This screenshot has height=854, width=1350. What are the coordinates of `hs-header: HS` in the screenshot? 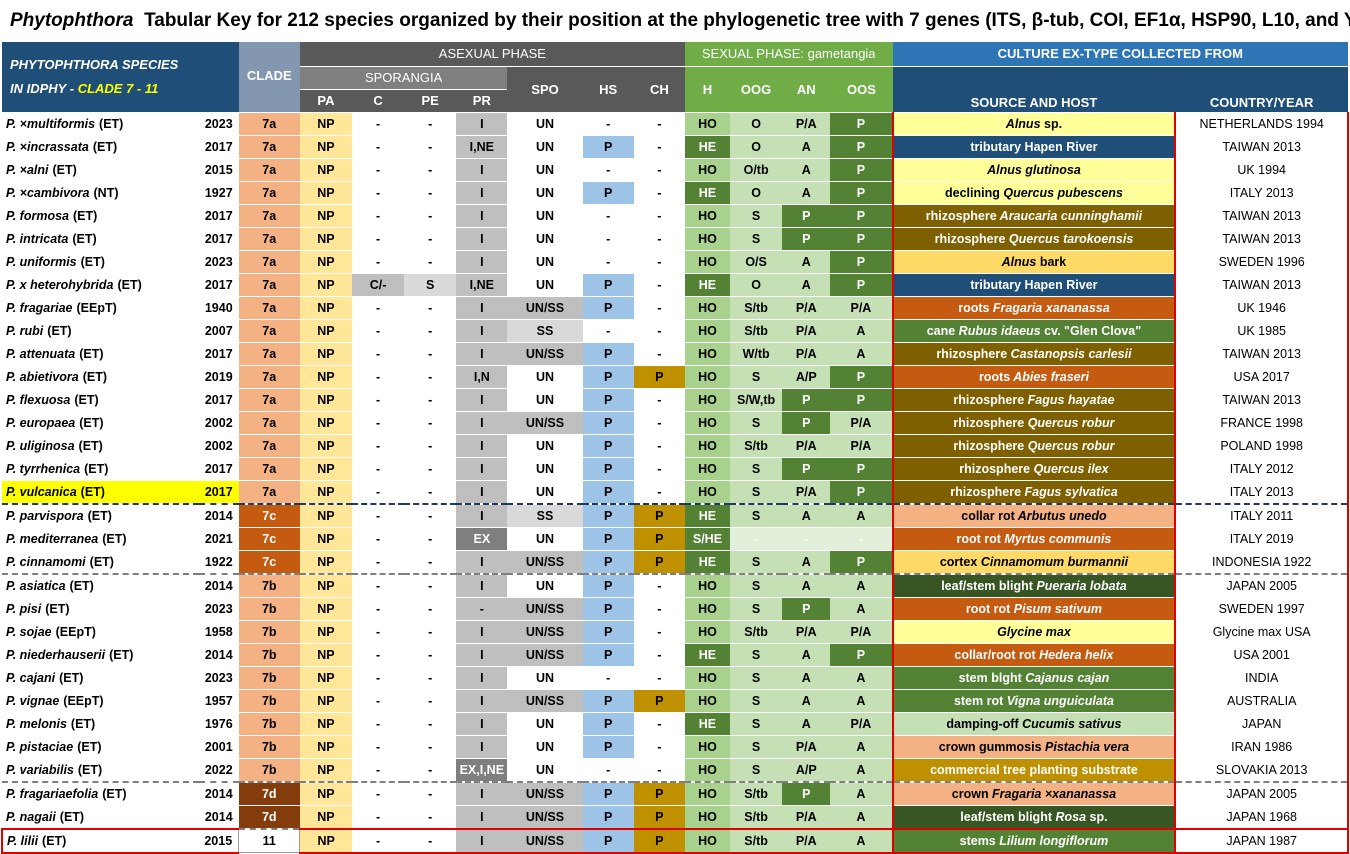 It's located at (608, 89).